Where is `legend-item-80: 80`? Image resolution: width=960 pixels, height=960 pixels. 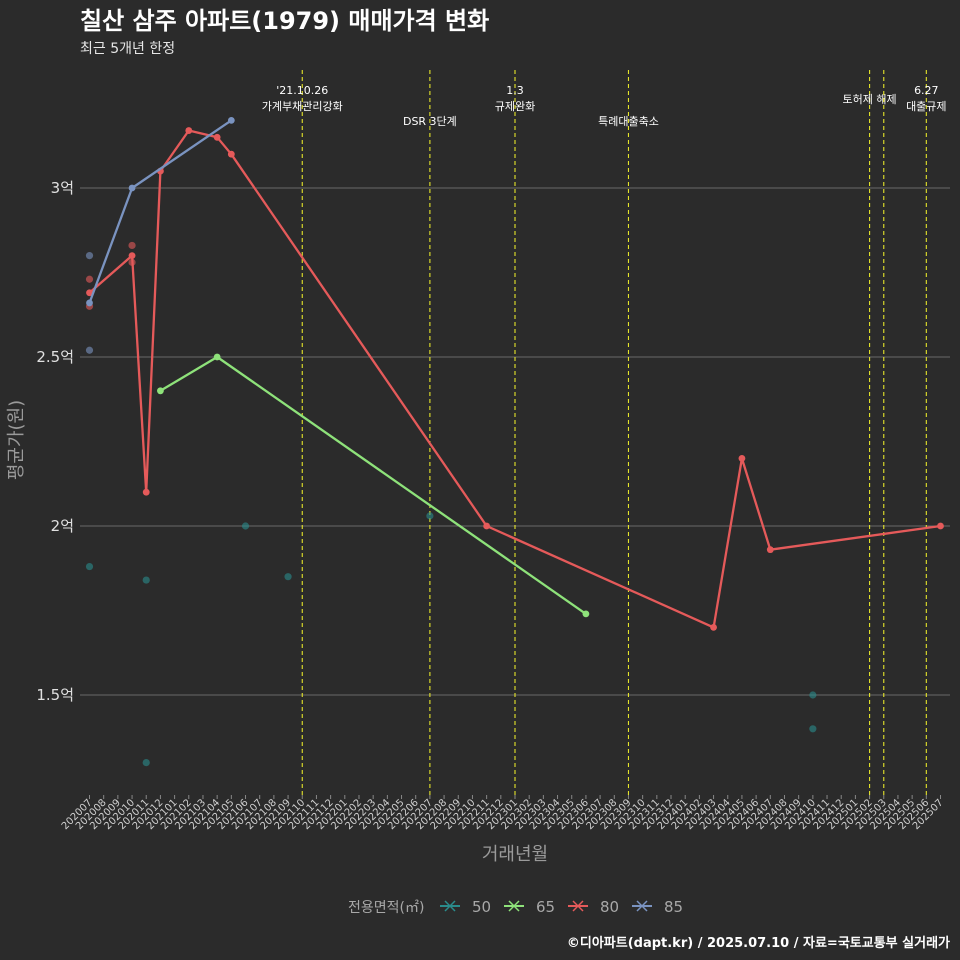 legend-item-80: 80 is located at coordinates (593, 907).